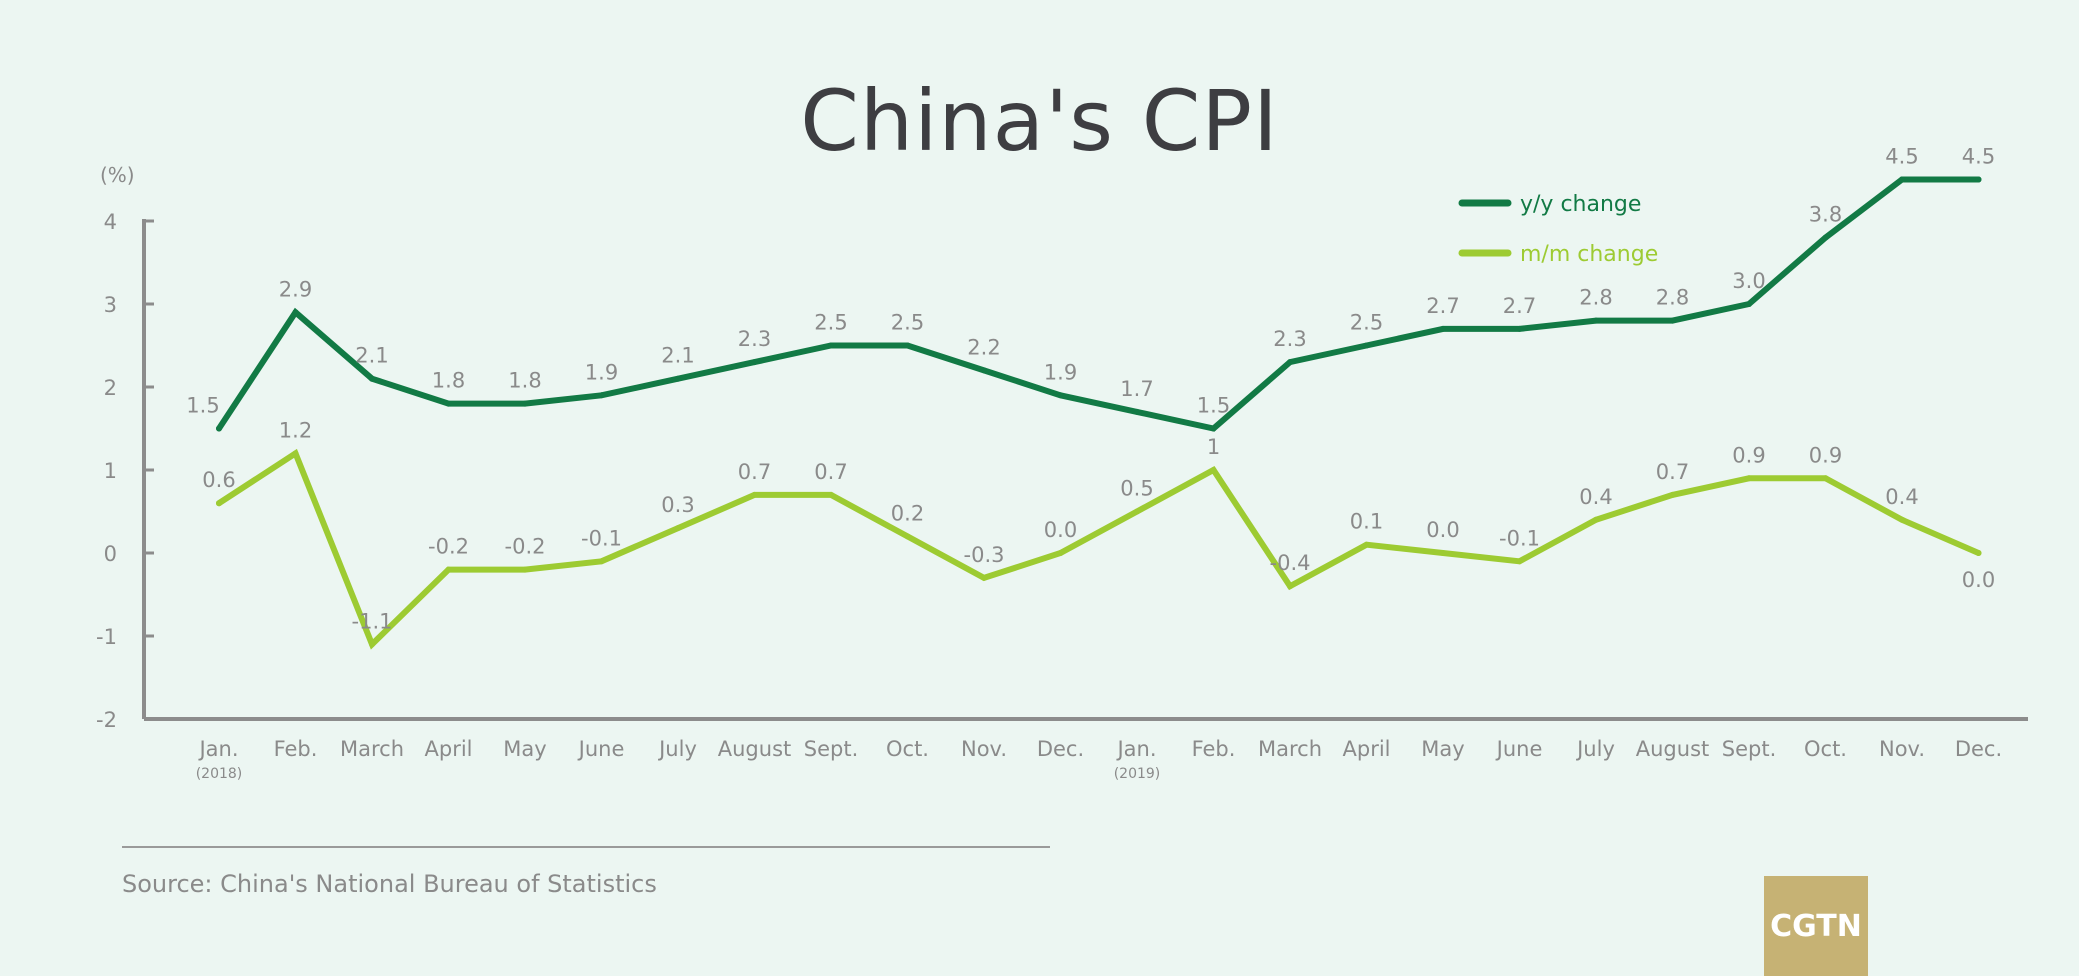 This screenshot has height=976, width=2079. What do you see at coordinates (1366, 522) in the screenshot?
I see `data-label: 0.1` at bounding box center [1366, 522].